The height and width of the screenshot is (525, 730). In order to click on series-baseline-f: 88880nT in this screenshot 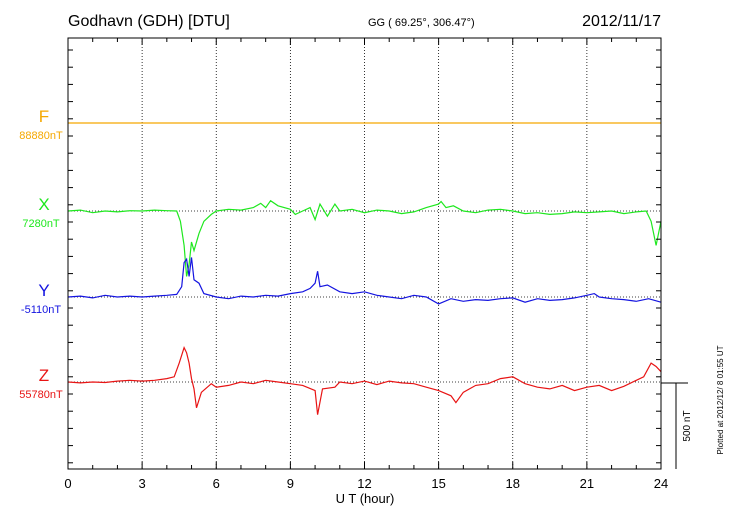, I will do `click(41, 136)`.